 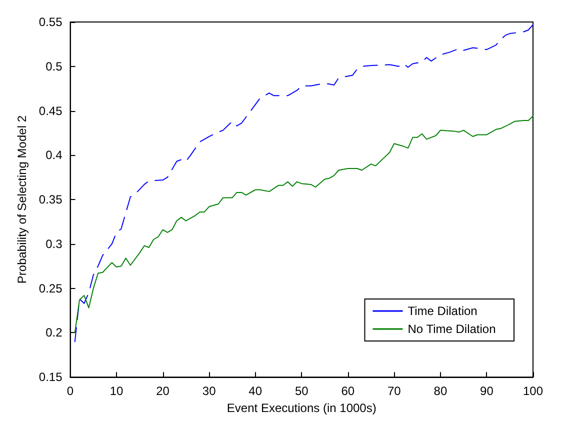 What do you see at coordinates (50, 288) in the screenshot?
I see `y-tick-label: 0.25` at bounding box center [50, 288].